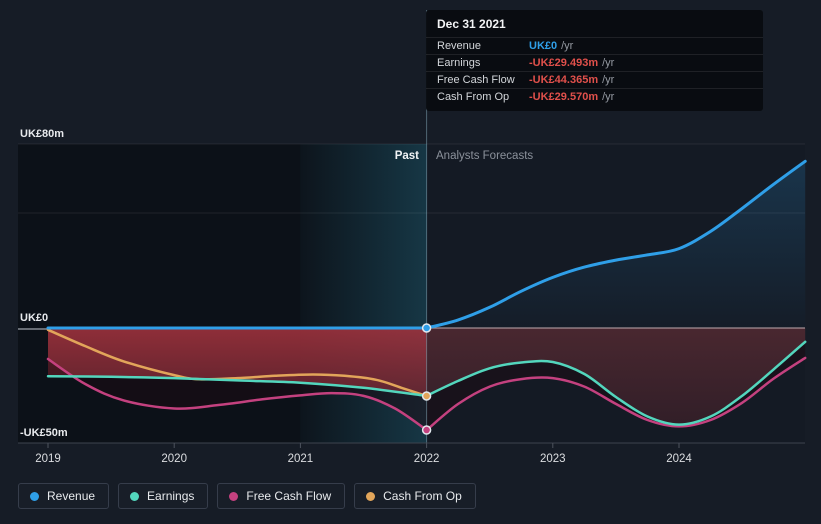 The width and height of the screenshot is (821, 524). What do you see at coordinates (679, 459) in the screenshot?
I see `x-axis-label: 2024` at bounding box center [679, 459].